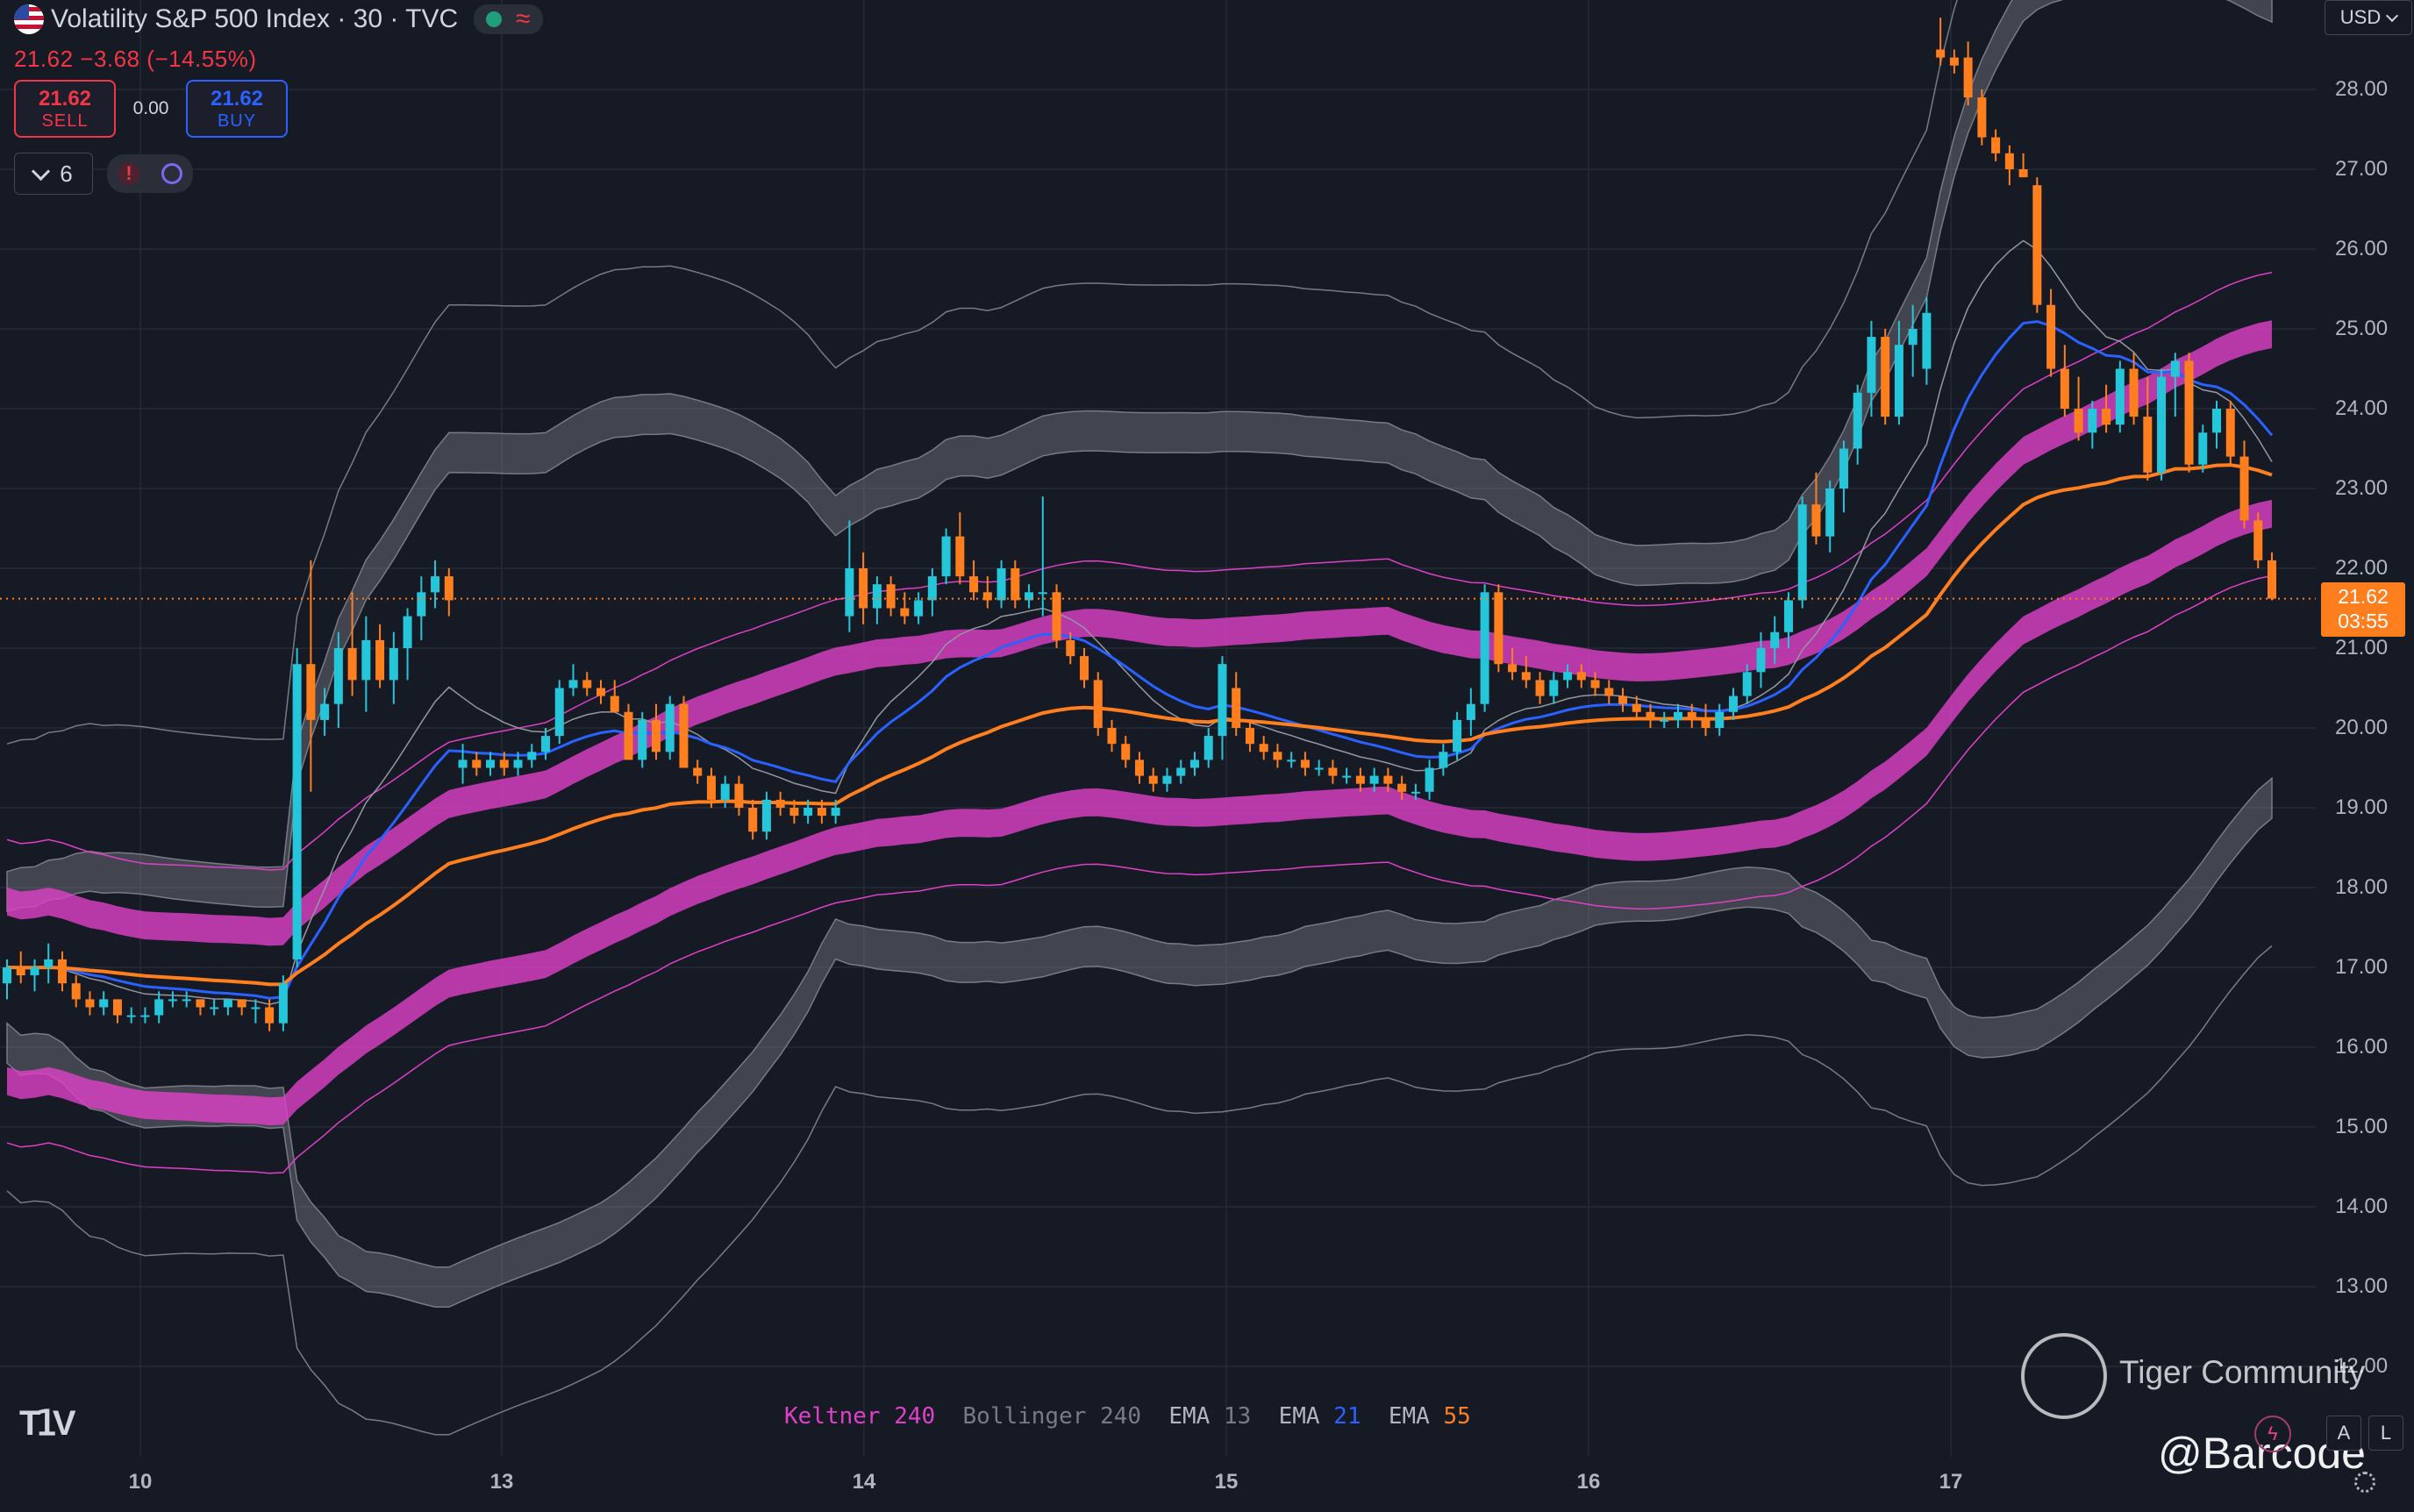 The height and width of the screenshot is (1512, 2414). I want to click on indicator-toolbar: 6 !, so click(103, 174).